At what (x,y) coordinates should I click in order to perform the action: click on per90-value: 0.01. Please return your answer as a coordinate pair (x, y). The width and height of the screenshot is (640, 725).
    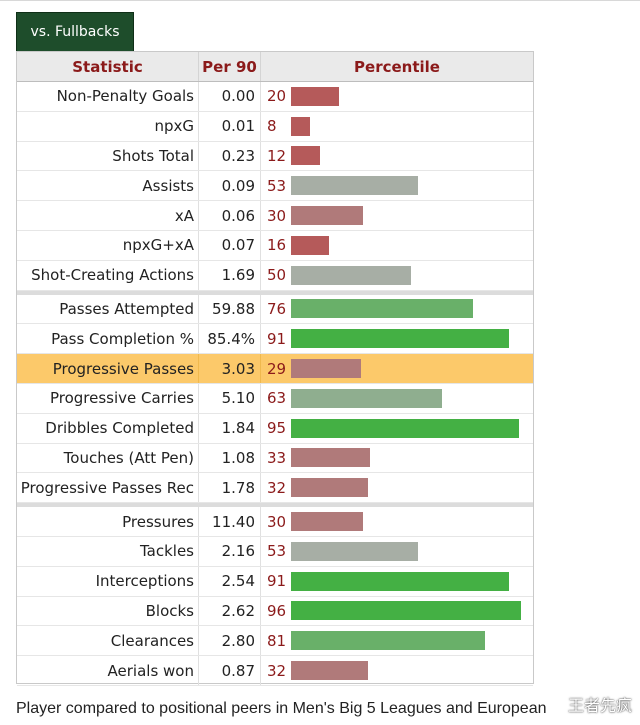
    Looking at the image, I should click on (230, 126).